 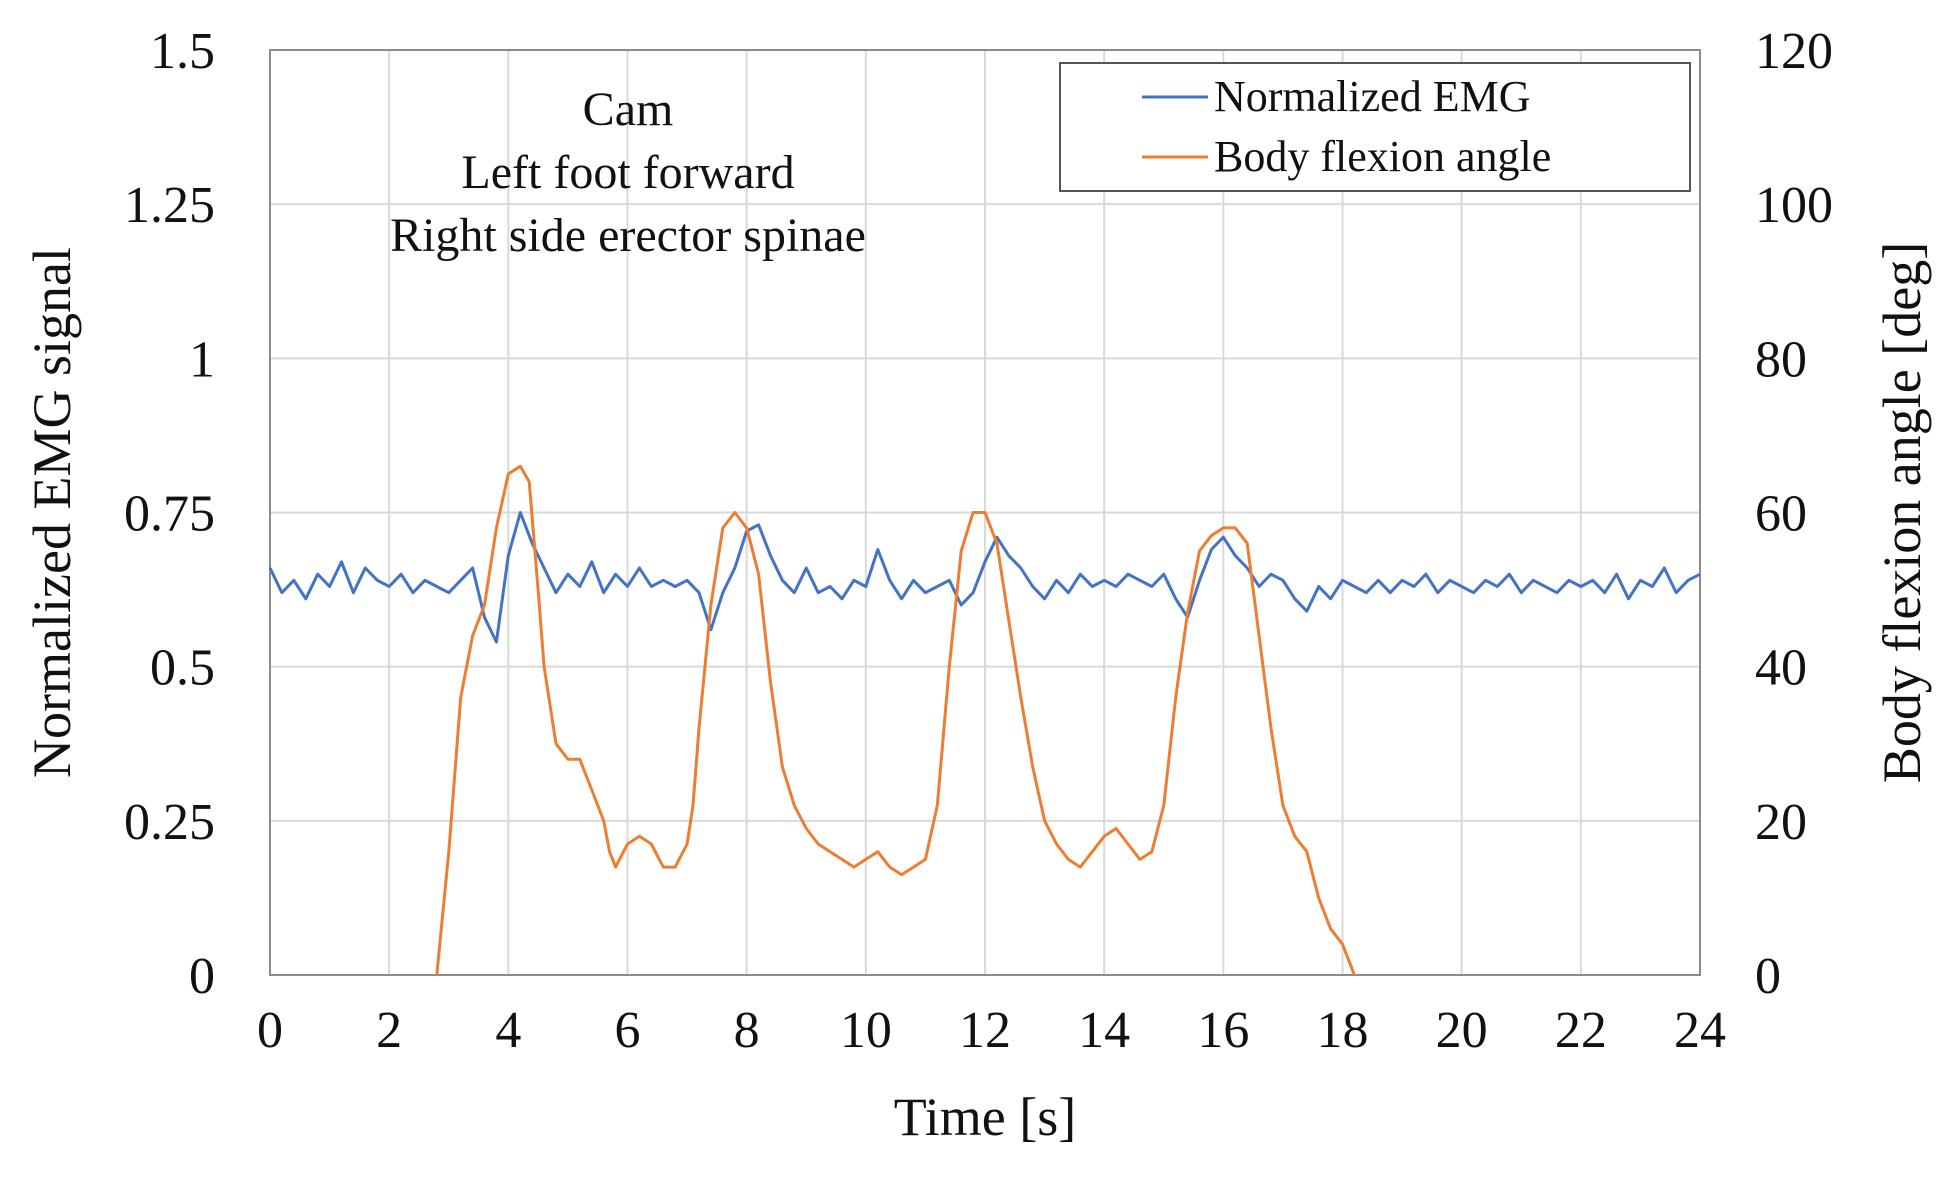 I want to click on y-left-tick-label-3: 0.75, so click(x=169, y=514).